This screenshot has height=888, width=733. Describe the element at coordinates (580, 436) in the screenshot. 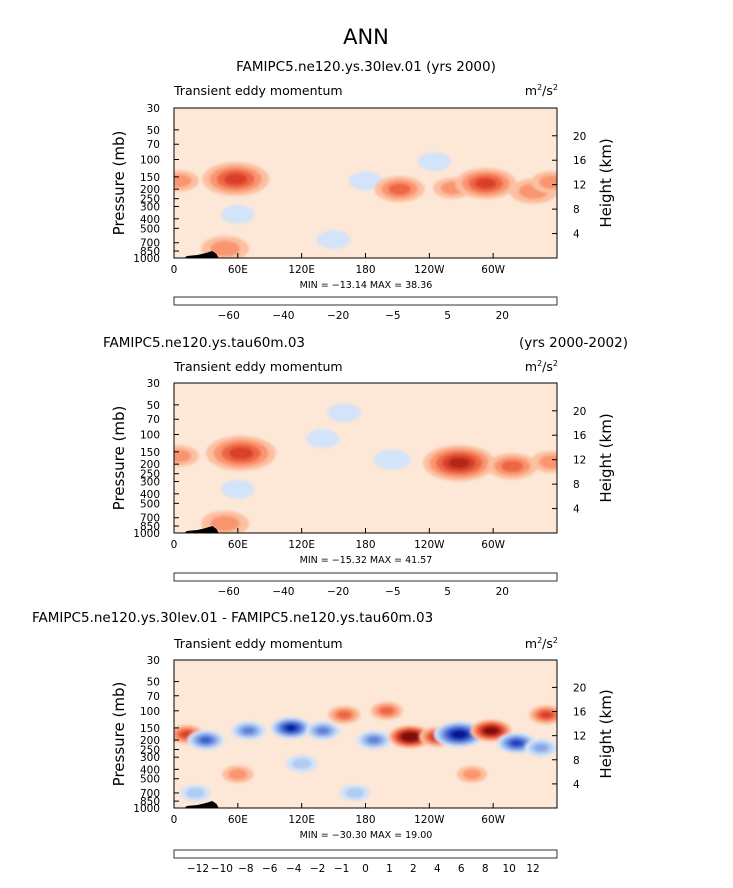

I see `height-tick-label: 16` at that location.